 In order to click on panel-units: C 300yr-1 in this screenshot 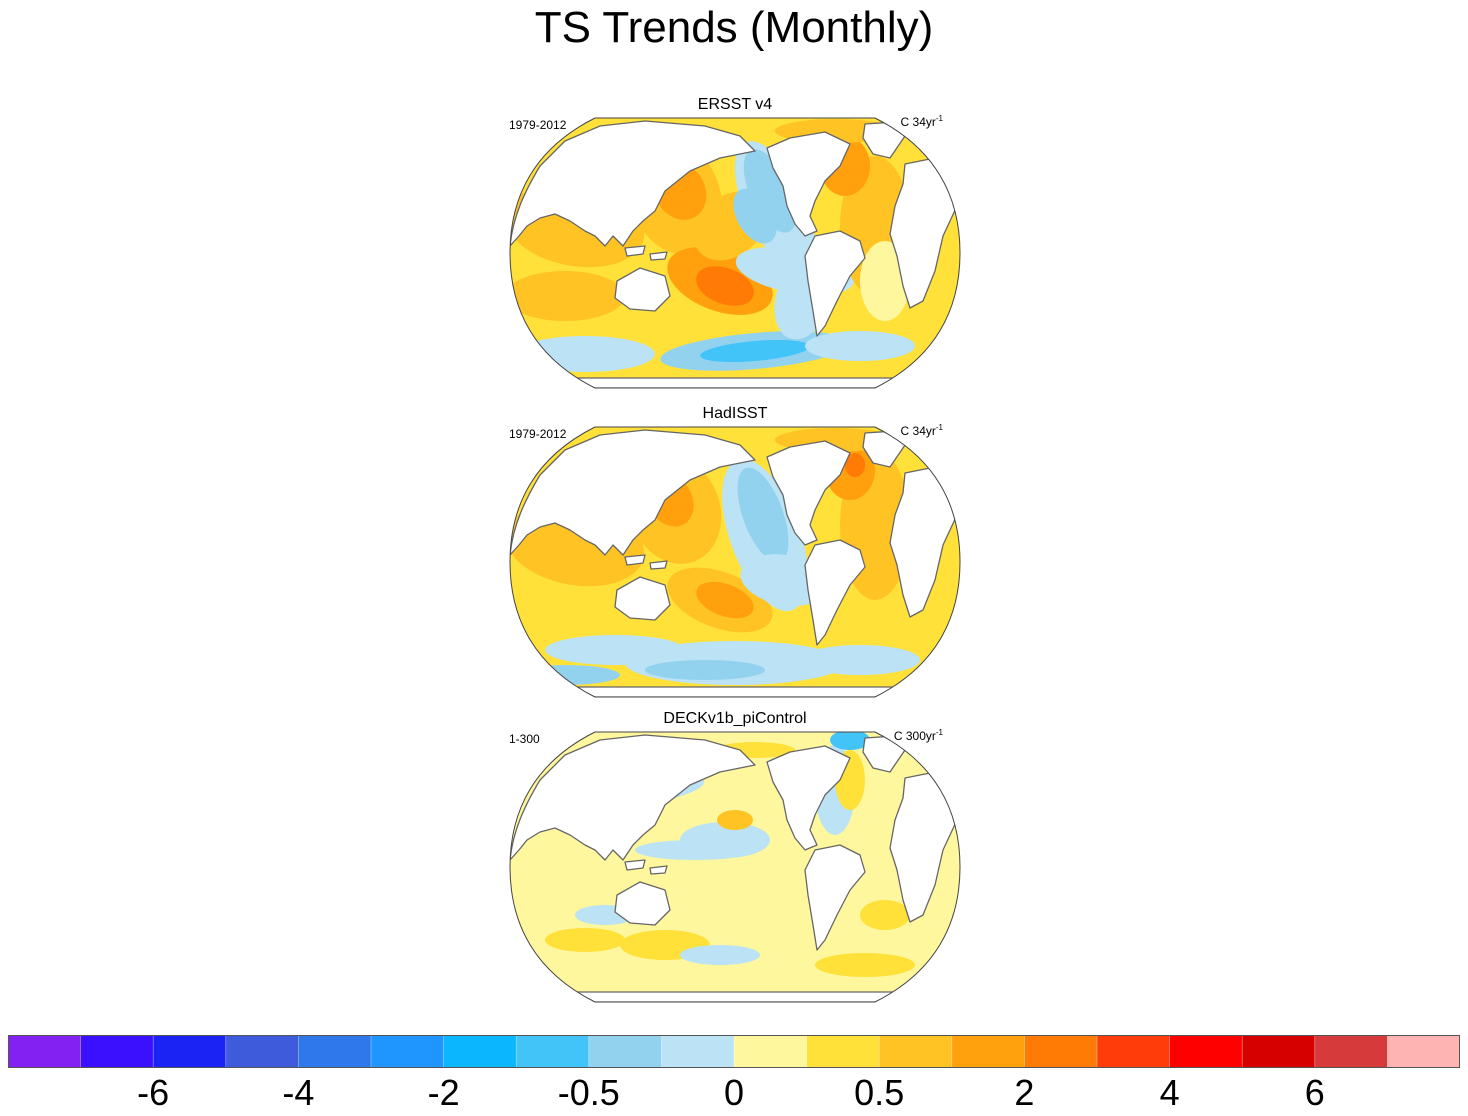, I will do `click(918, 735)`.